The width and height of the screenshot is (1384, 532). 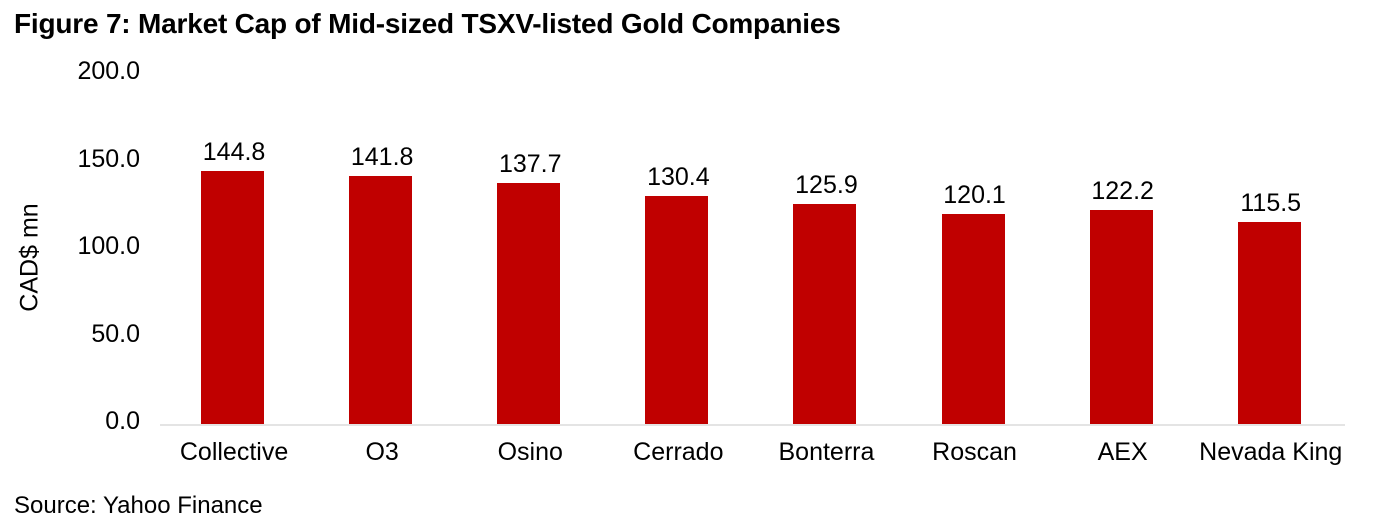 I want to click on bar-value-label: 125.9, so click(x=826, y=184).